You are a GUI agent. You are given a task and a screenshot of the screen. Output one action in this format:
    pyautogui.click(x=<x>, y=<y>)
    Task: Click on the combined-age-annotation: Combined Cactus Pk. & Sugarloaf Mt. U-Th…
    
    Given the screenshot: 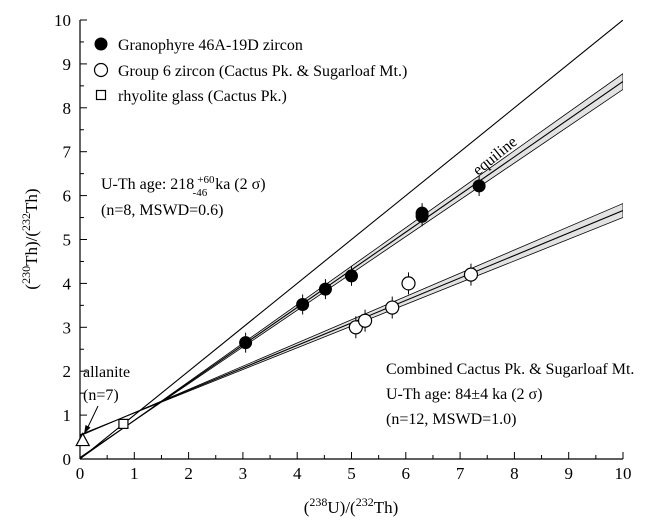 What is the action you would take?
    pyautogui.click(x=510, y=394)
    